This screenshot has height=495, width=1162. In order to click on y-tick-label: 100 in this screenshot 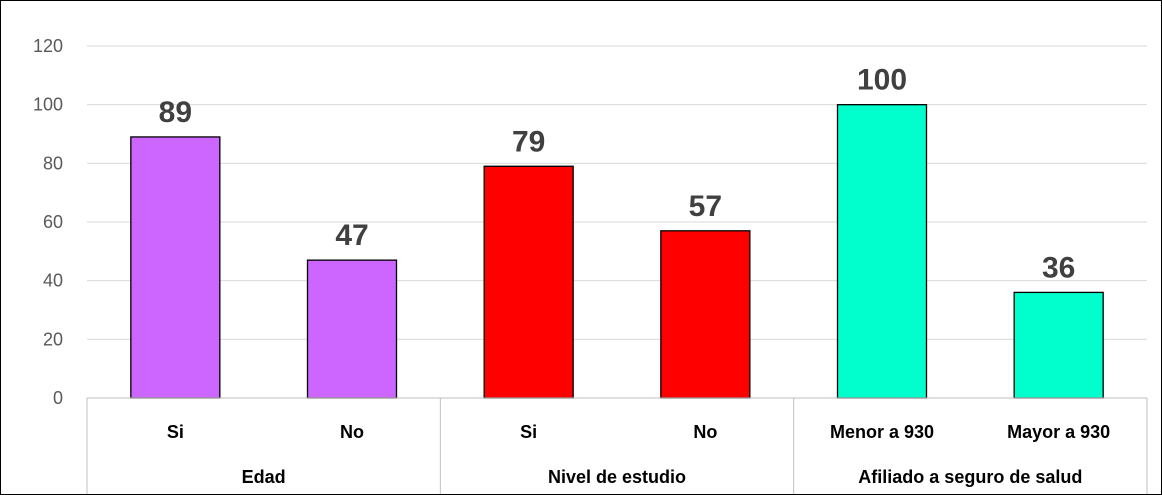, I will do `click(48, 105)`.